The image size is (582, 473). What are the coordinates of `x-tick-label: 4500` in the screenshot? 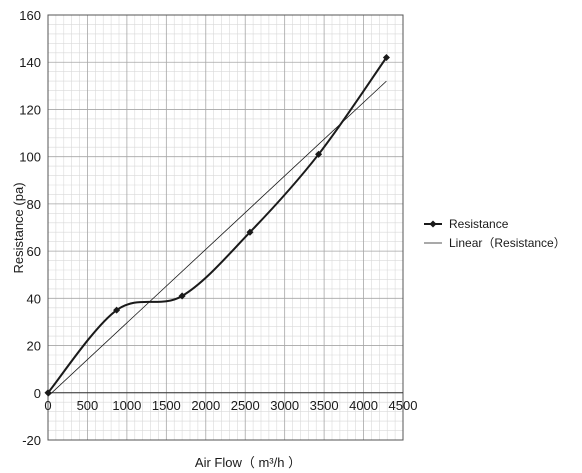 It's located at (403, 405).